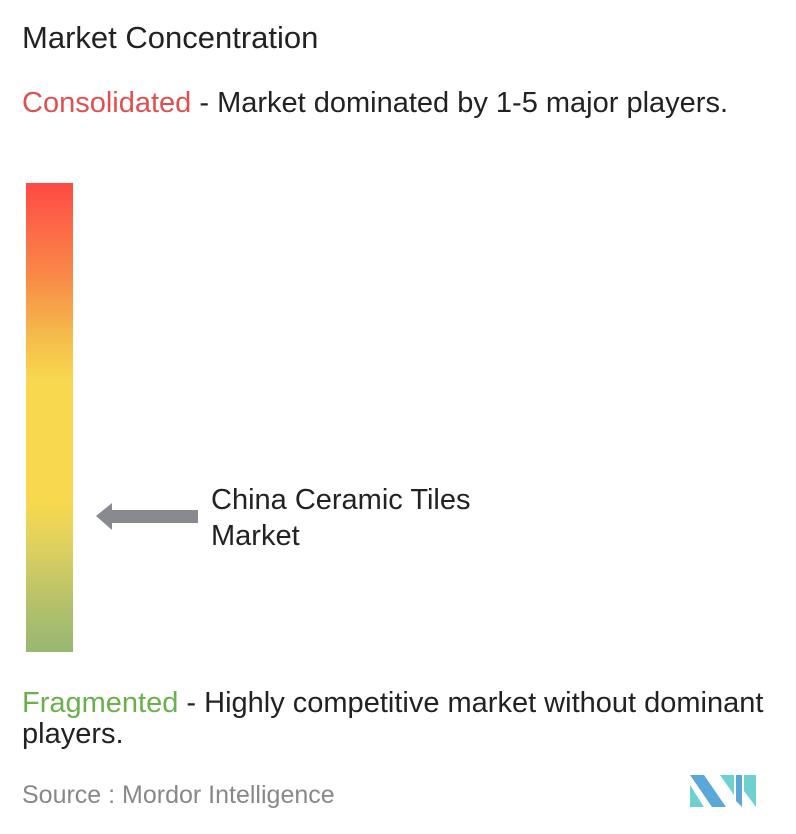 The image size is (796, 834). Describe the element at coordinates (723, 791) in the screenshot. I see `mordor-logo` at that location.